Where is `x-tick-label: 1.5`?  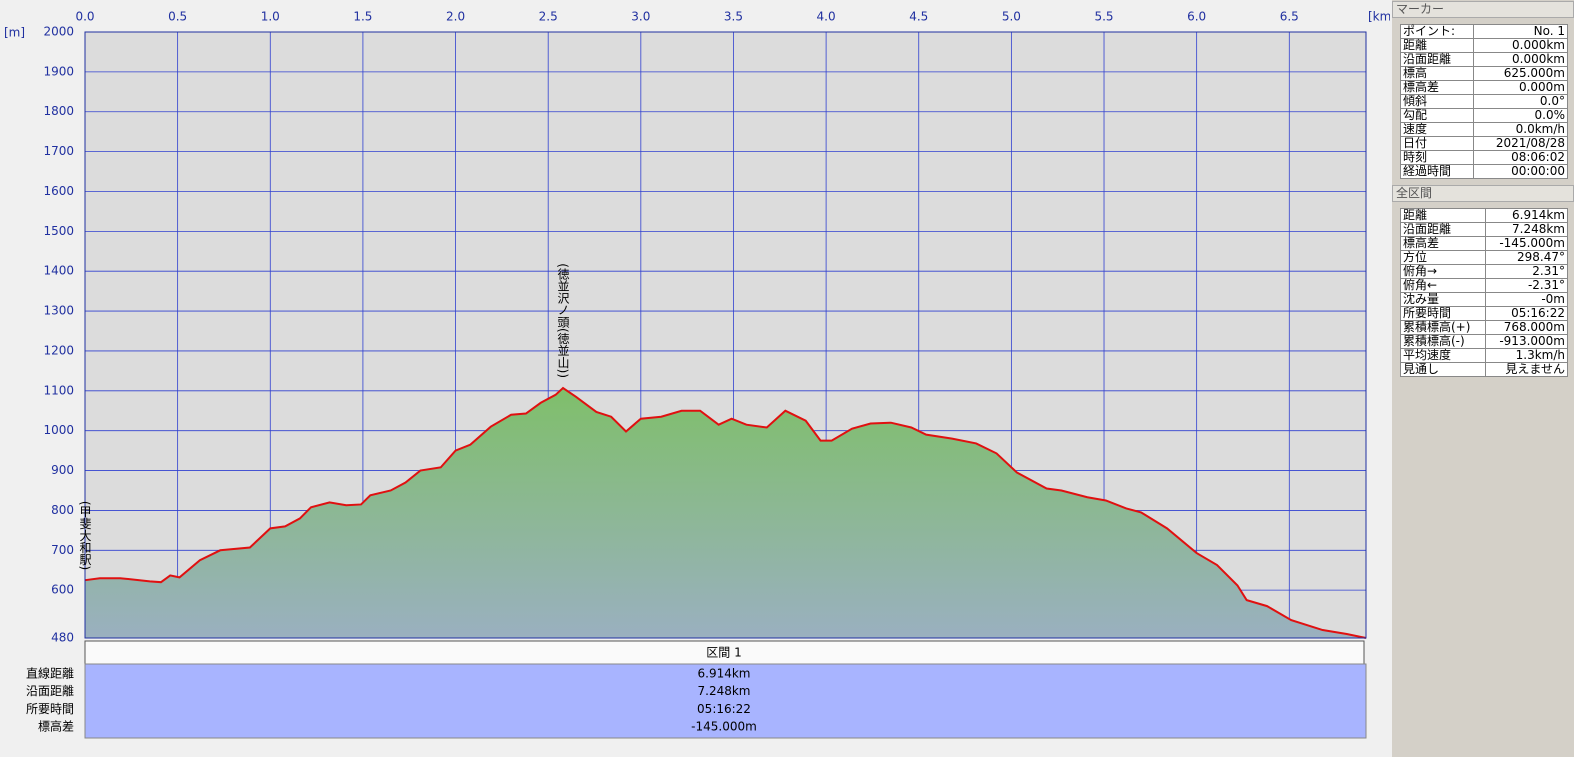
x-tick-label: 1.5 is located at coordinates (362, 17).